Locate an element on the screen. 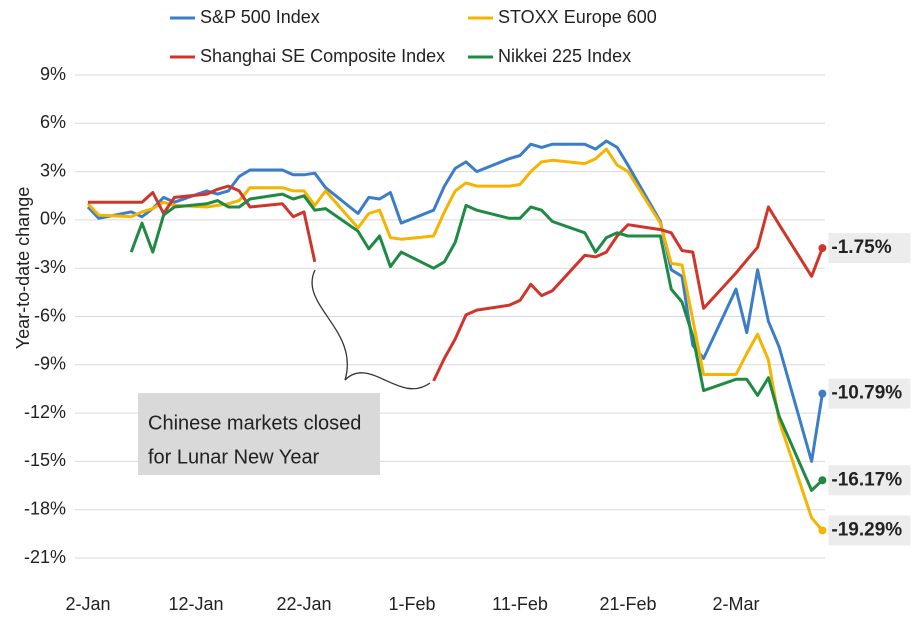  x-tick-label: 21-Feb is located at coordinates (627, 604).